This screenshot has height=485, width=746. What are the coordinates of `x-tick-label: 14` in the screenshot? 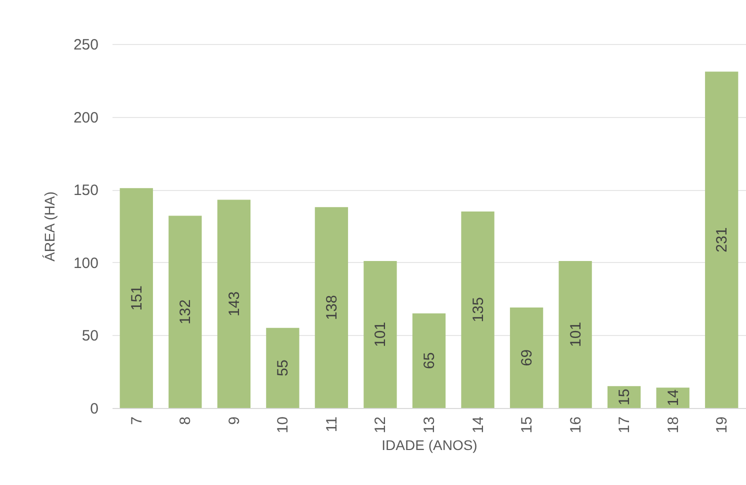 It's located at (478, 425).